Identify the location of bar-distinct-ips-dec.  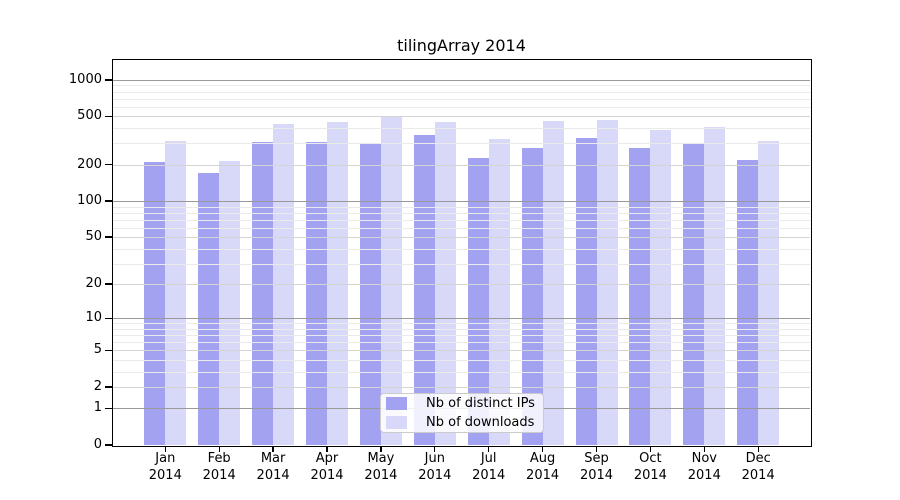
(748, 302).